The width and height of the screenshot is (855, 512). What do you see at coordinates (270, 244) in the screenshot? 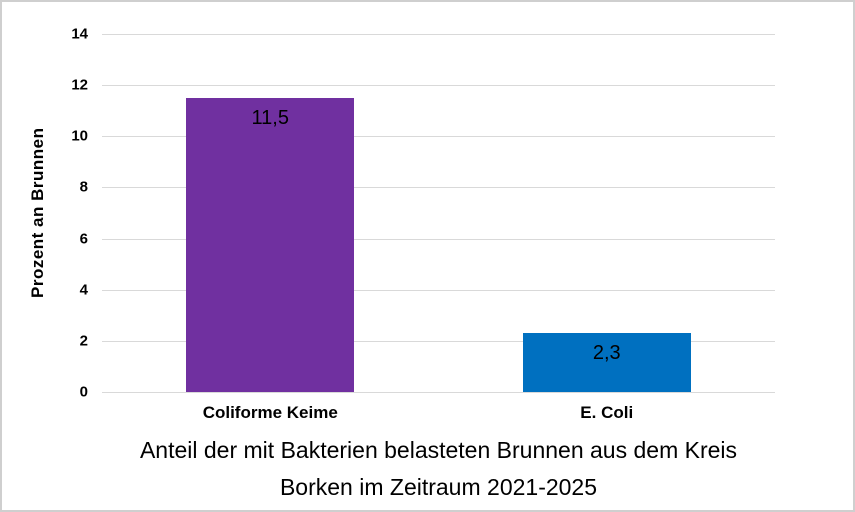
I see `bar-coliforme-keime: 11,5` at bounding box center [270, 244].